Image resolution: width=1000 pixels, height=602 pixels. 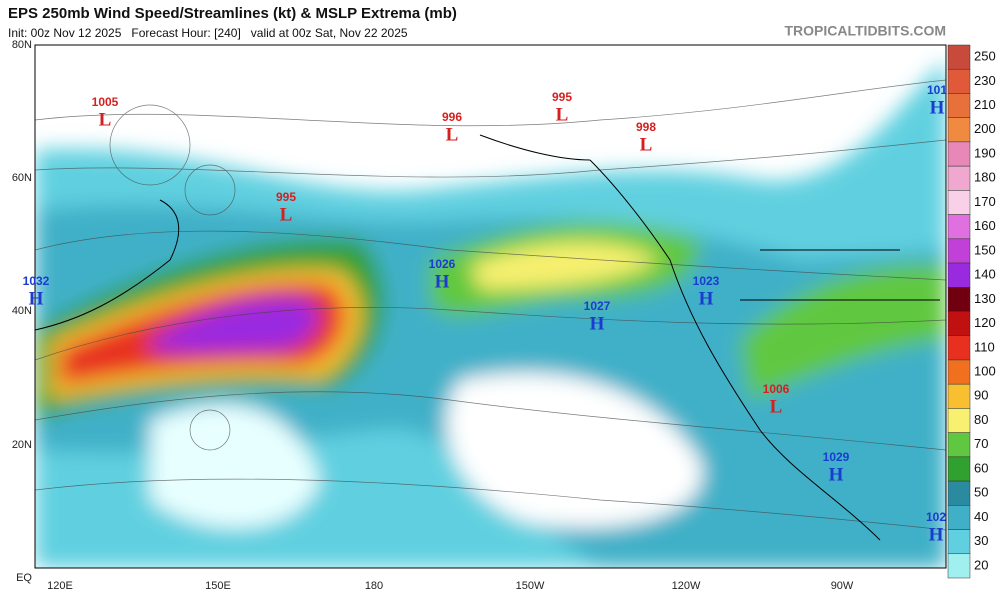 What do you see at coordinates (776, 389) in the screenshot?
I see `pressure-value: 1006` at bounding box center [776, 389].